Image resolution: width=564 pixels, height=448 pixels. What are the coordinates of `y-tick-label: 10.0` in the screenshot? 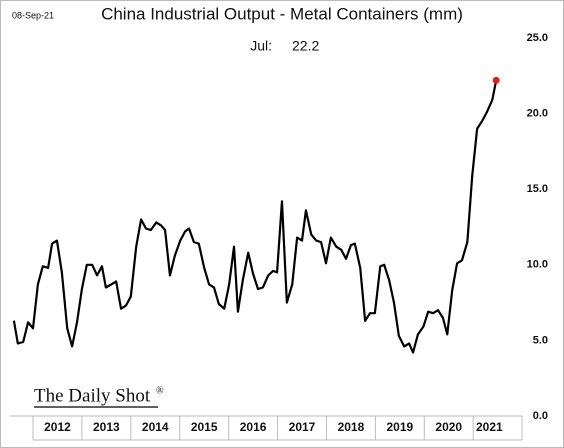 It's located at (537, 265).